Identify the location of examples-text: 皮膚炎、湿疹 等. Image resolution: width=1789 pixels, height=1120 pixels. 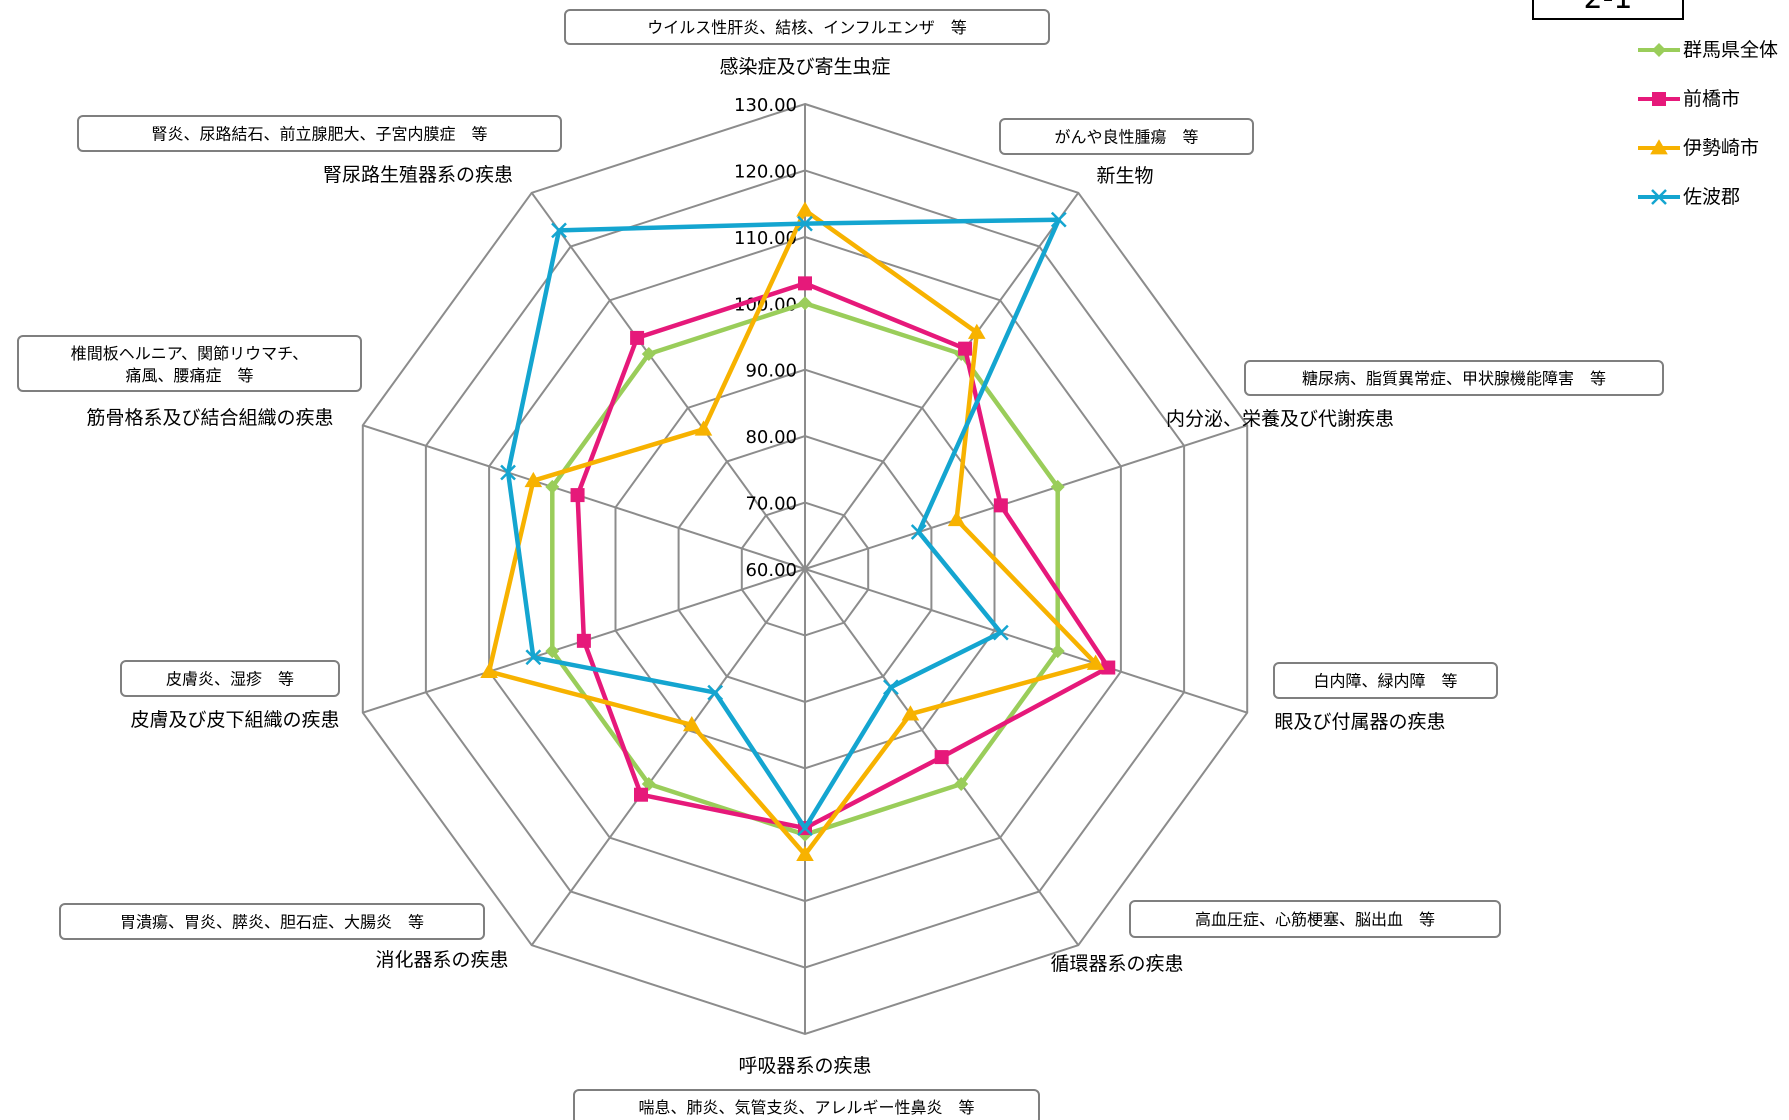
(230, 679).